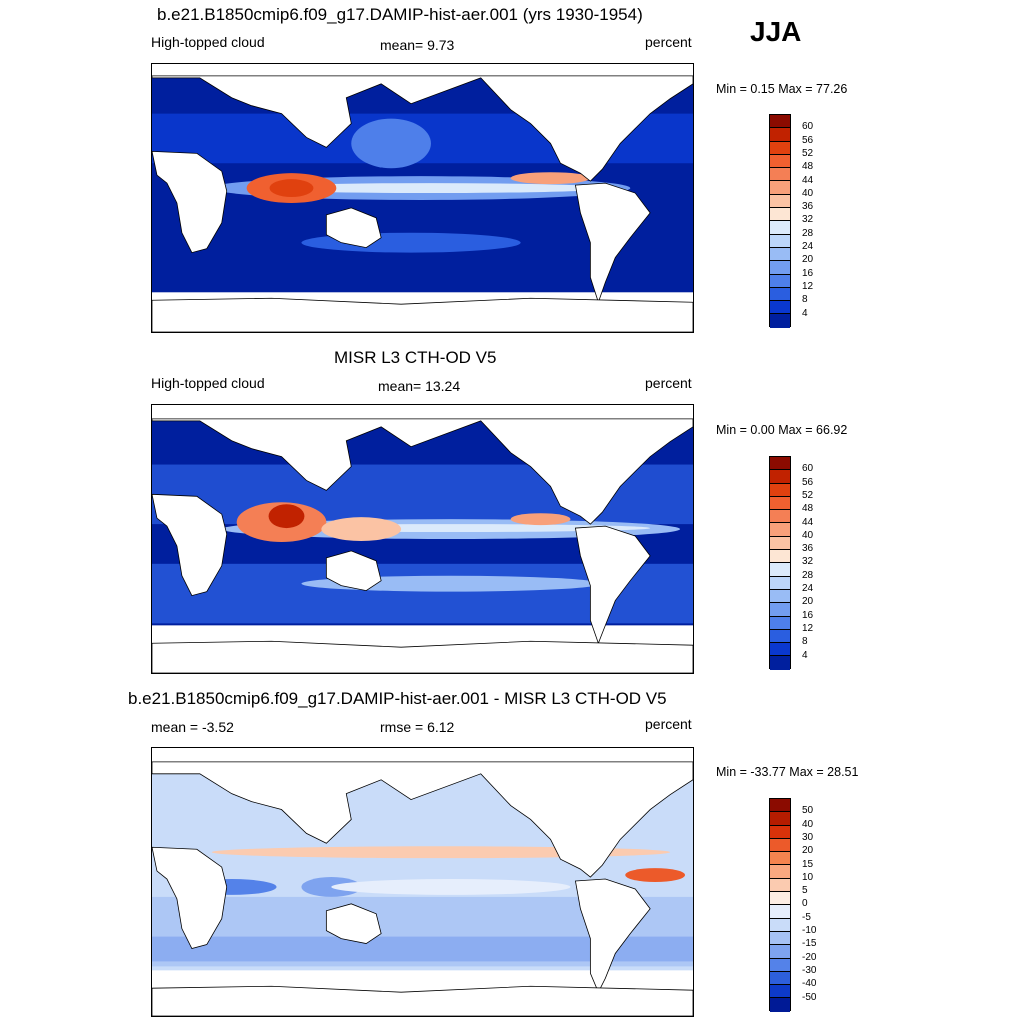 This screenshot has height=1024, width=1024. Describe the element at coordinates (809, 930) in the screenshot. I see `colorbar-label: -10` at that location.